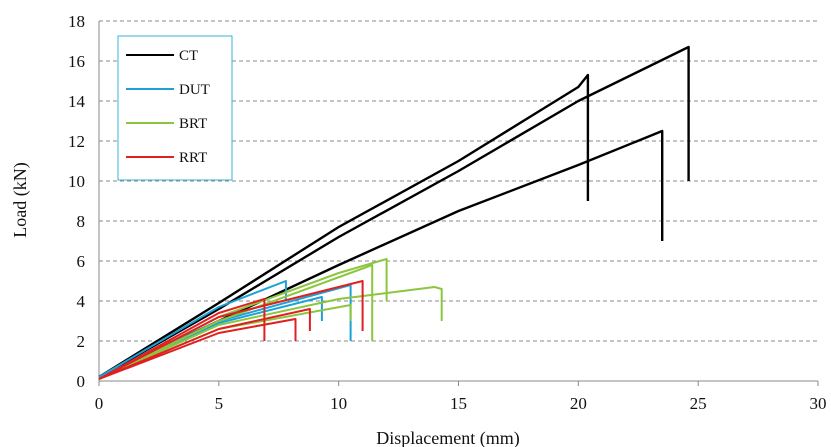  Describe the element at coordinates (76, 61) in the screenshot. I see `y-tick-label: 16` at that location.